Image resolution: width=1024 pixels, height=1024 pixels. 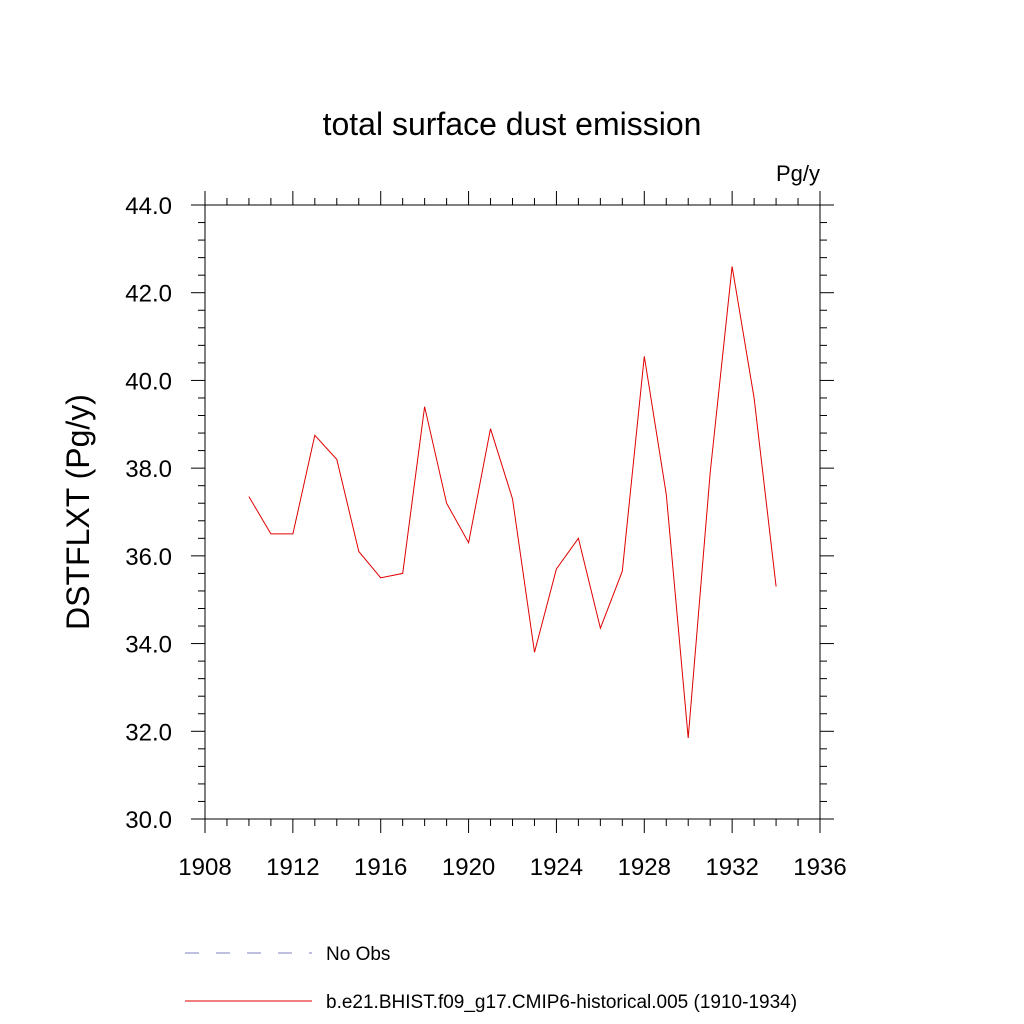 I want to click on y-tick-label: 42.0, so click(x=148, y=294).